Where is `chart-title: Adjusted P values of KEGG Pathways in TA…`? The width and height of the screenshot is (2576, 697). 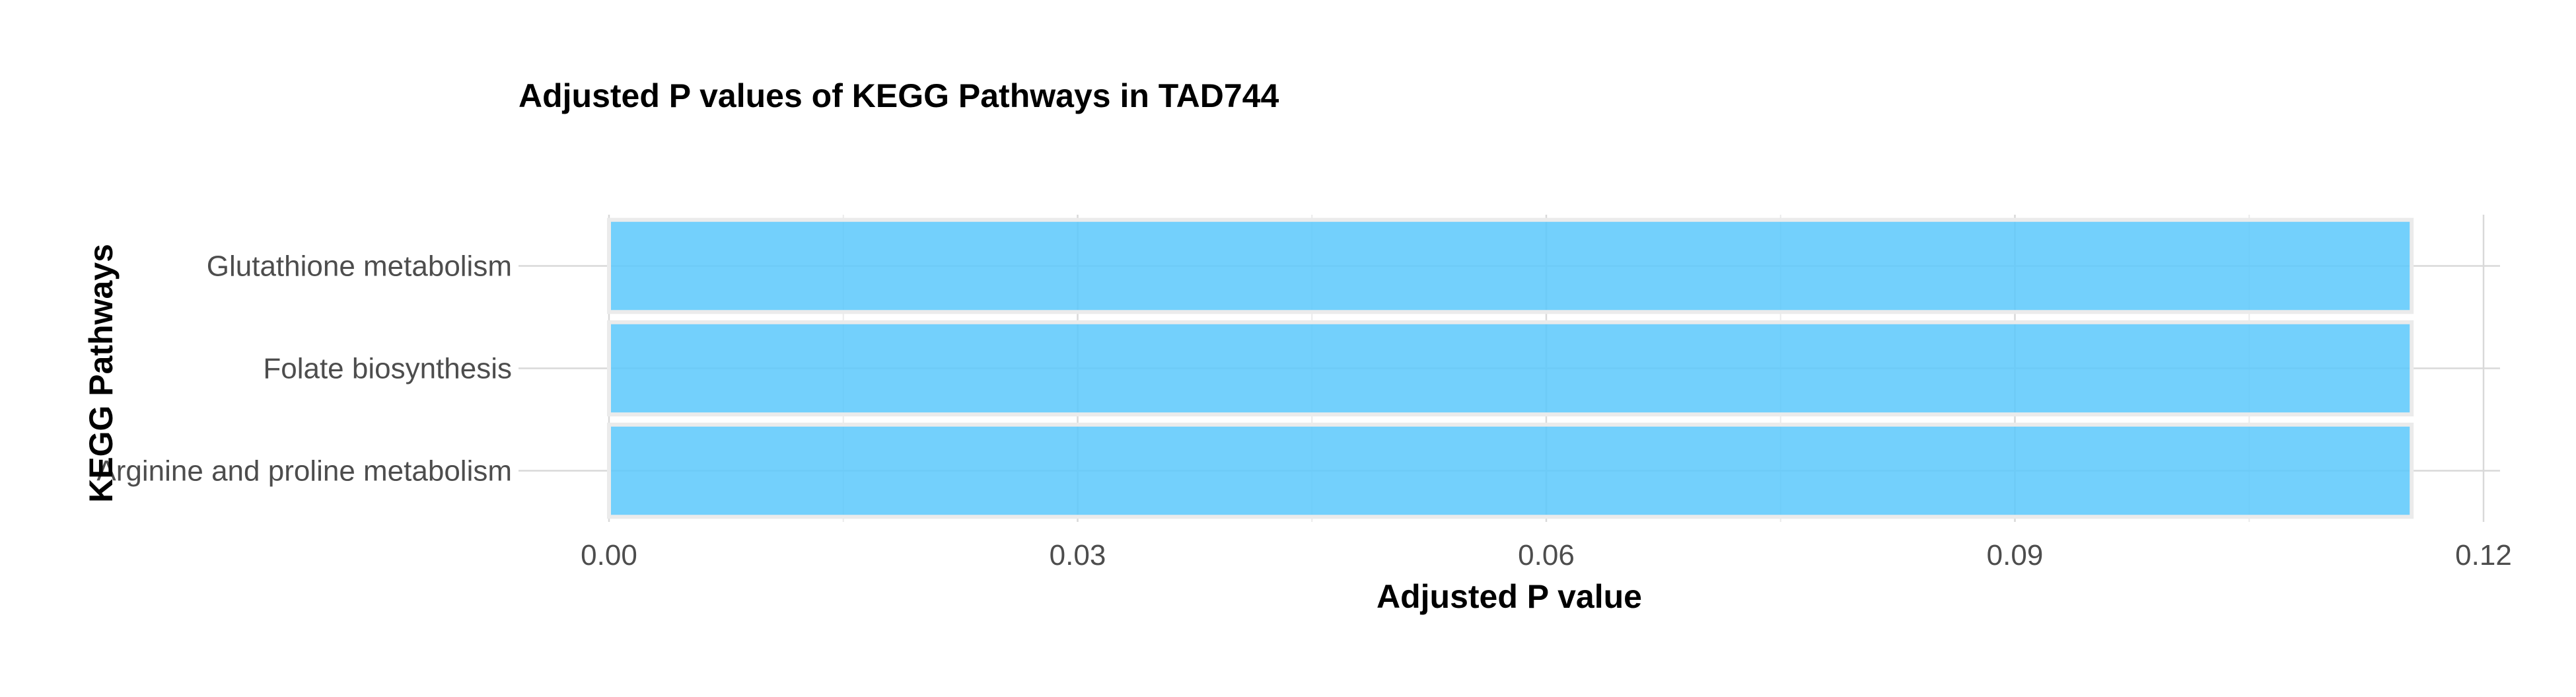
chart-title: Adjusted P values of KEGG Pathways in TA… is located at coordinates (899, 96).